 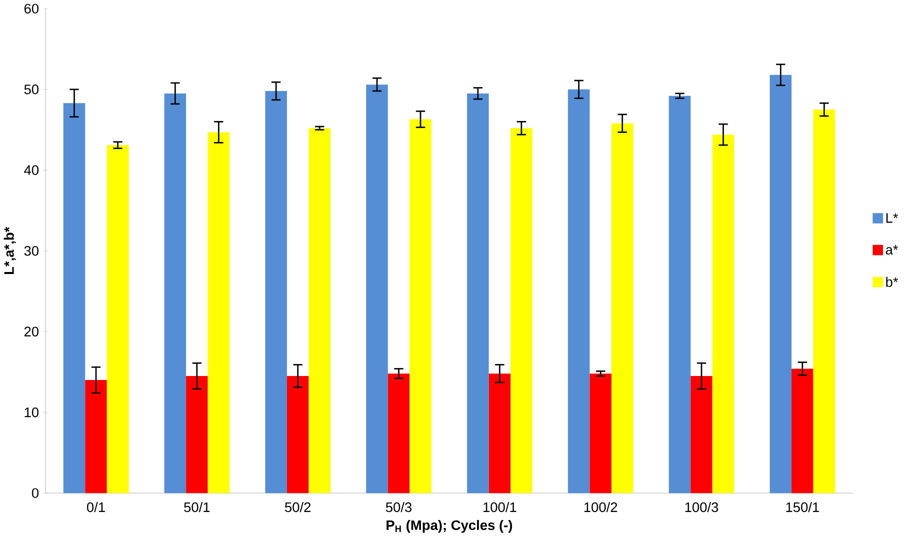 I want to click on x-tick-label: 150/1, so click(x=802, y=507).